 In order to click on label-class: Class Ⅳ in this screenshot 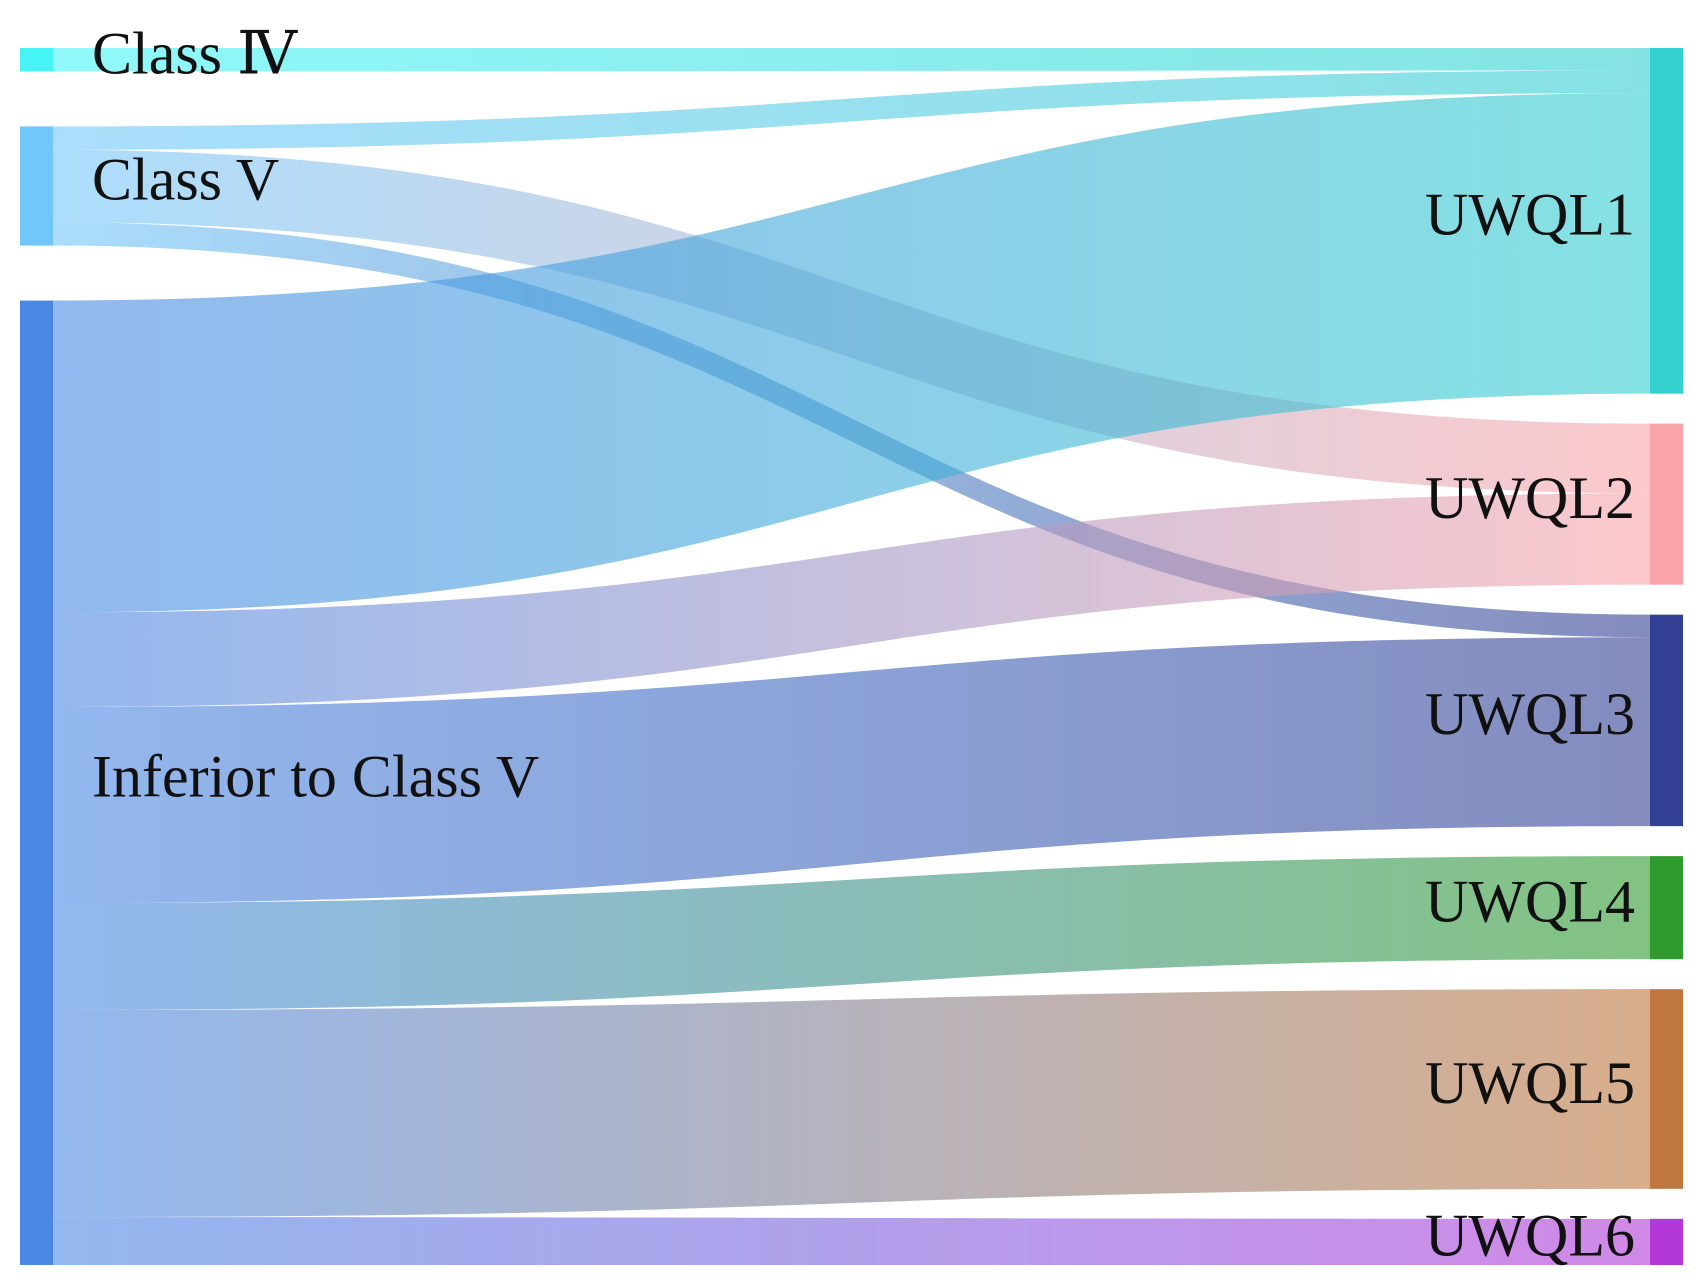, I will do `click(195, 53)`.